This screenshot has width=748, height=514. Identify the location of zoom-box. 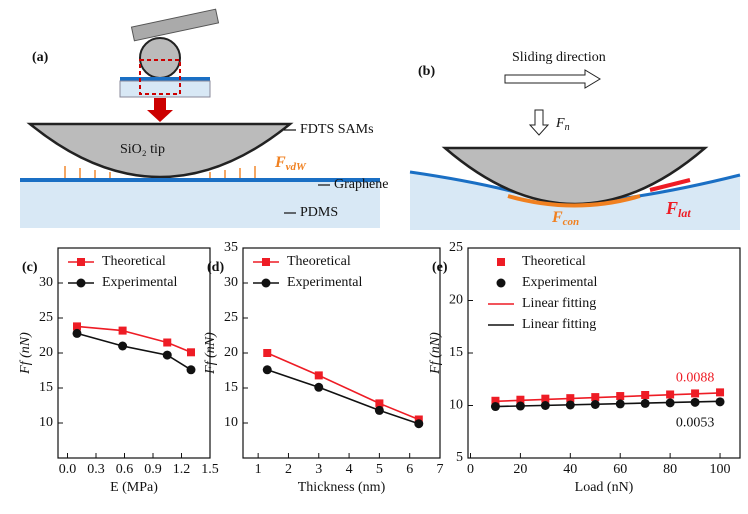
(160, 77).